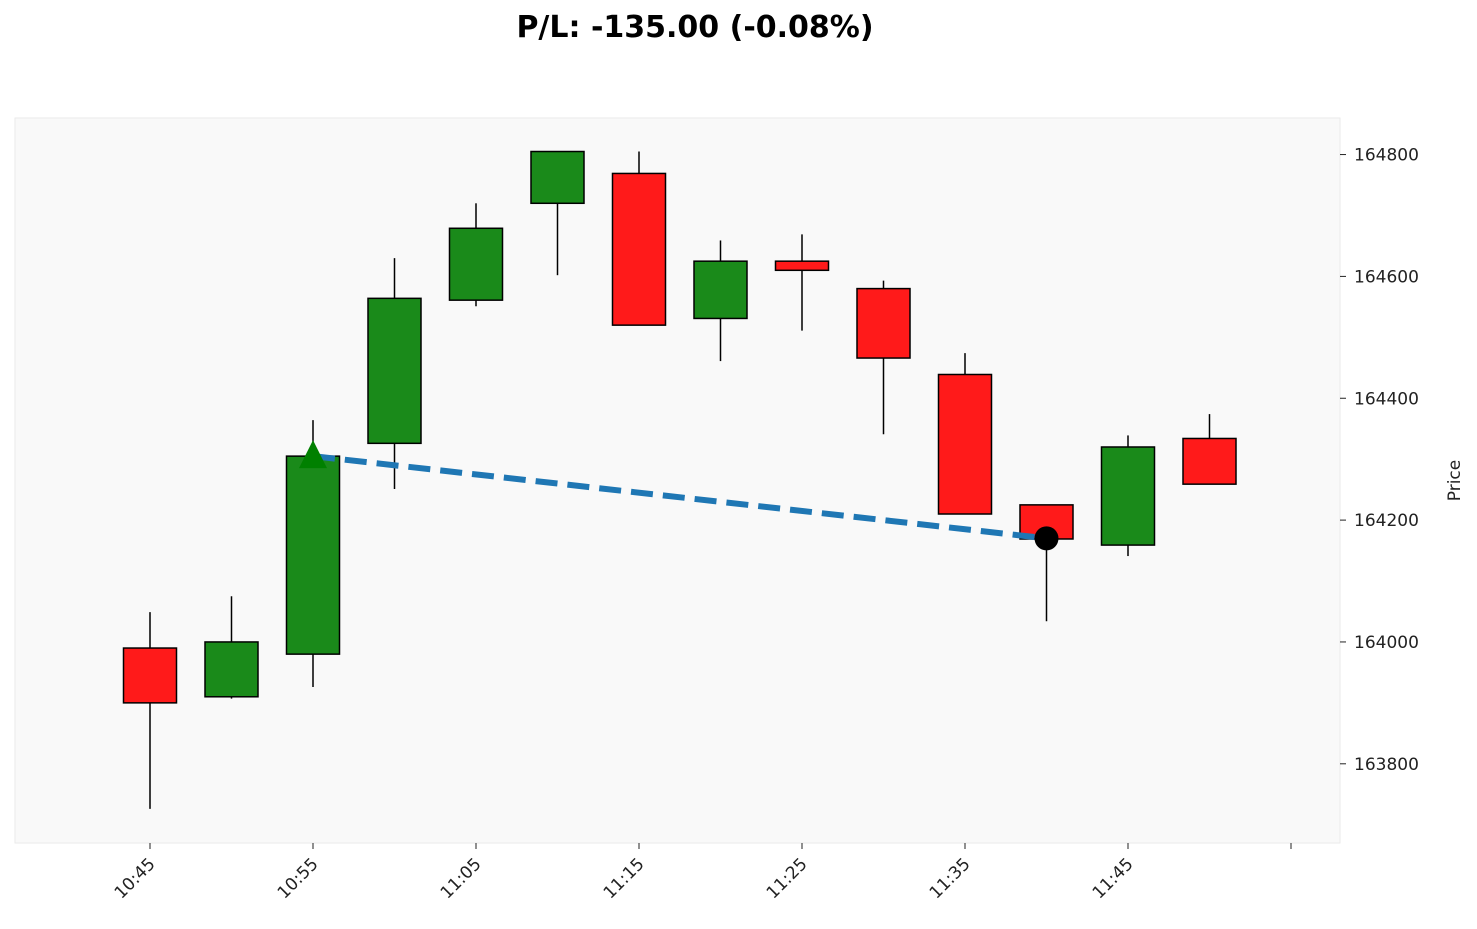 The height and width of the screenshot is (929, 1477). Describe the element at coordinates (1046, 538) in the screenshot. I see `exit-marker` at that location.